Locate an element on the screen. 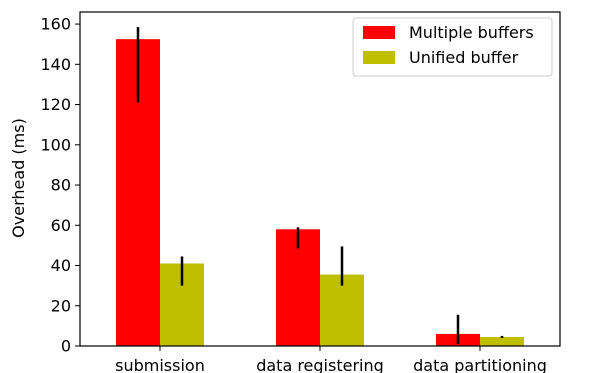 This screenshot has width=590, height=373. y-tick-label: 80 is located at coordinates (61, 185).